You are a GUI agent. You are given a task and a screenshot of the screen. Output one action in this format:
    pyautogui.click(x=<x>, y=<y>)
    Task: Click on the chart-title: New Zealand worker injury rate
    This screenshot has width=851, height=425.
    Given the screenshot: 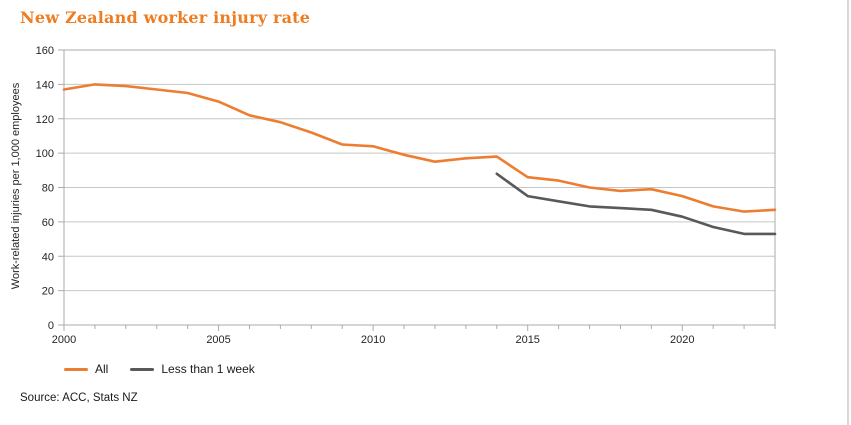 What is the action you would take?
    pyautogui.click(x=165, y=17)
    